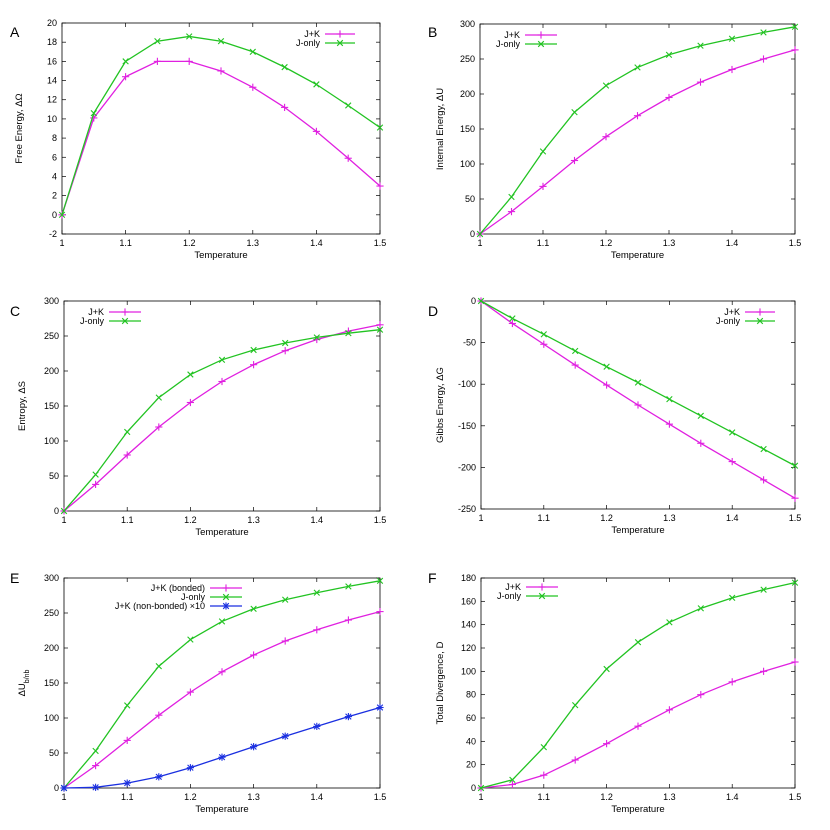  I want to click on plot-frame, so click(638, 405).